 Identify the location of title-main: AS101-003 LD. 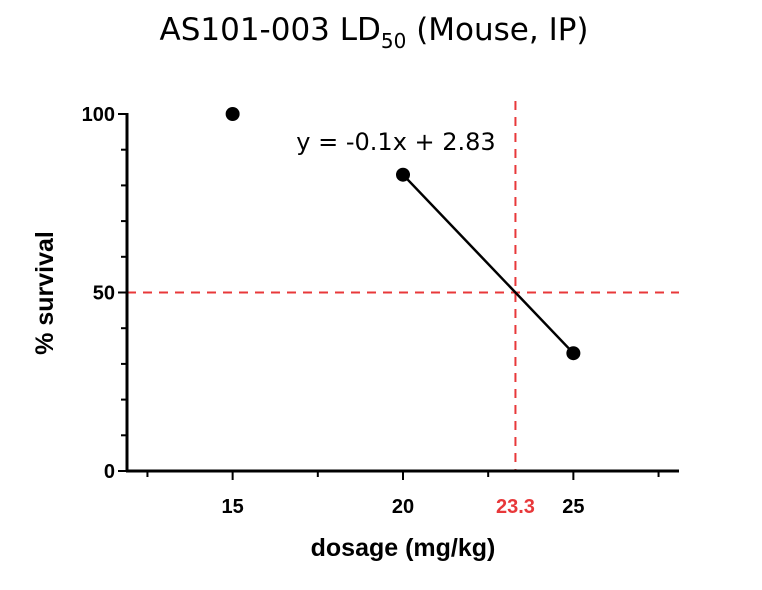
(269, 30).